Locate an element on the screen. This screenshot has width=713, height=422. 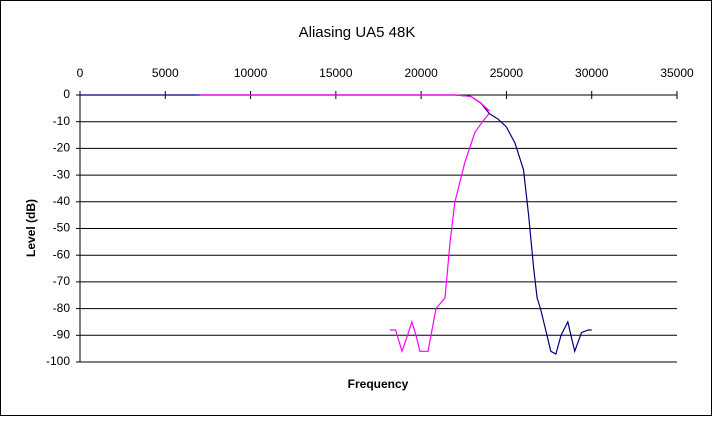
y-tick-label: -30 is located at coordinates (62, 174).